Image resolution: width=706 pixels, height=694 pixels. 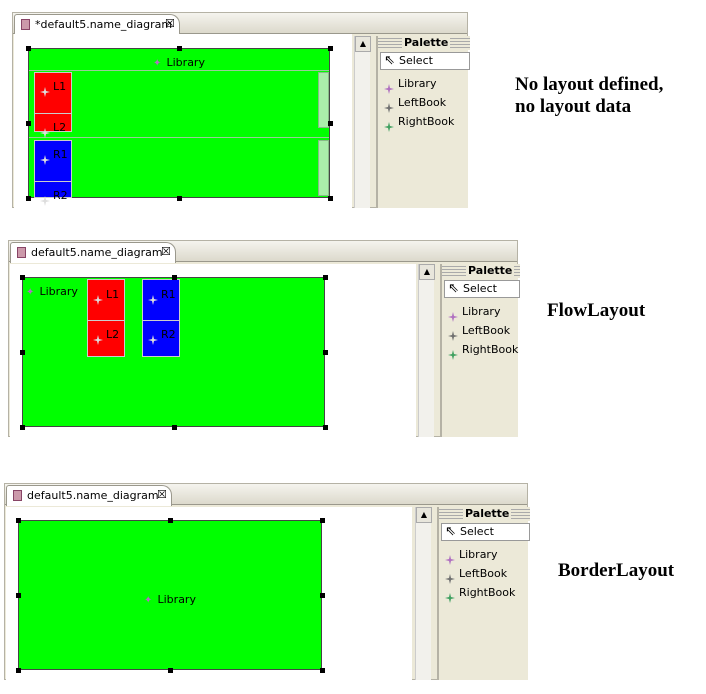 What do you see at coordinates (179, 137) in the screenshot?
I see `compartment-line` at bounding box center [179, 137].